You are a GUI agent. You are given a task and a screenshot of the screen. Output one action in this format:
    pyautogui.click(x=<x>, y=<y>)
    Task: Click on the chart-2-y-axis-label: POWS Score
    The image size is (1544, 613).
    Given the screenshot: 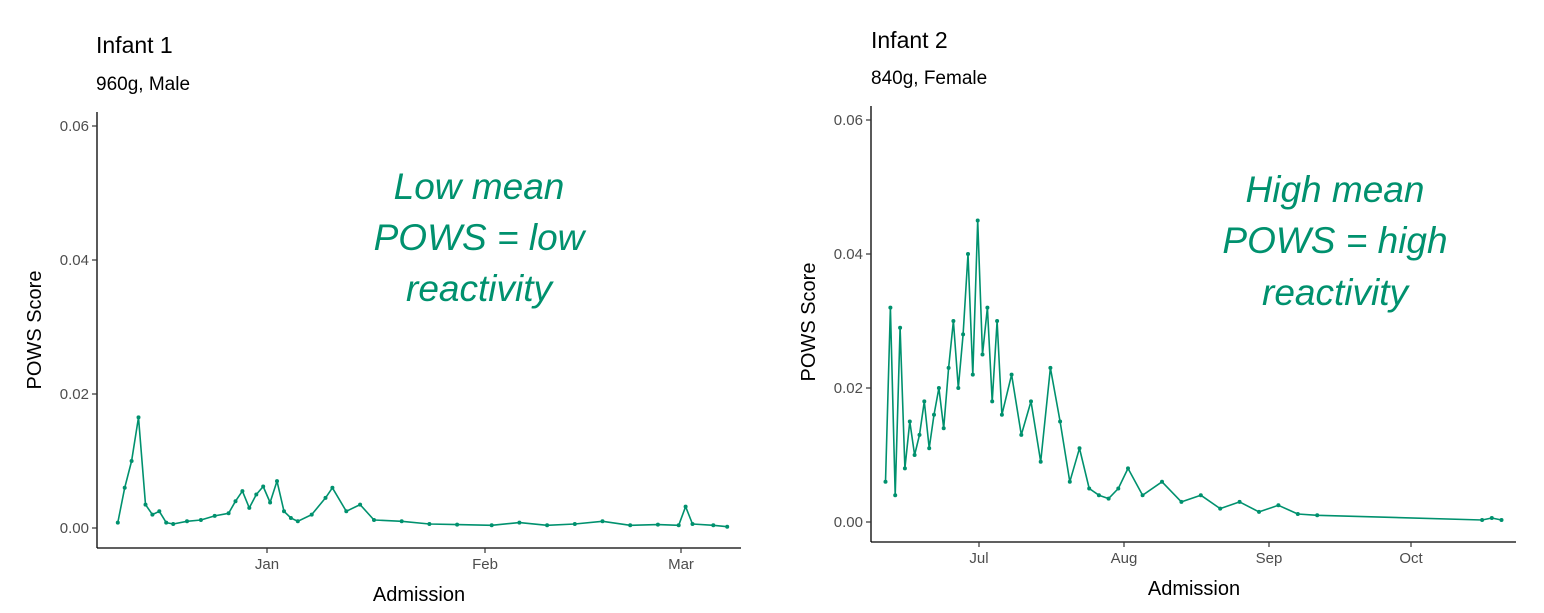 What is the action you would take?
    pyautogui.click(x=809, y=322)
    